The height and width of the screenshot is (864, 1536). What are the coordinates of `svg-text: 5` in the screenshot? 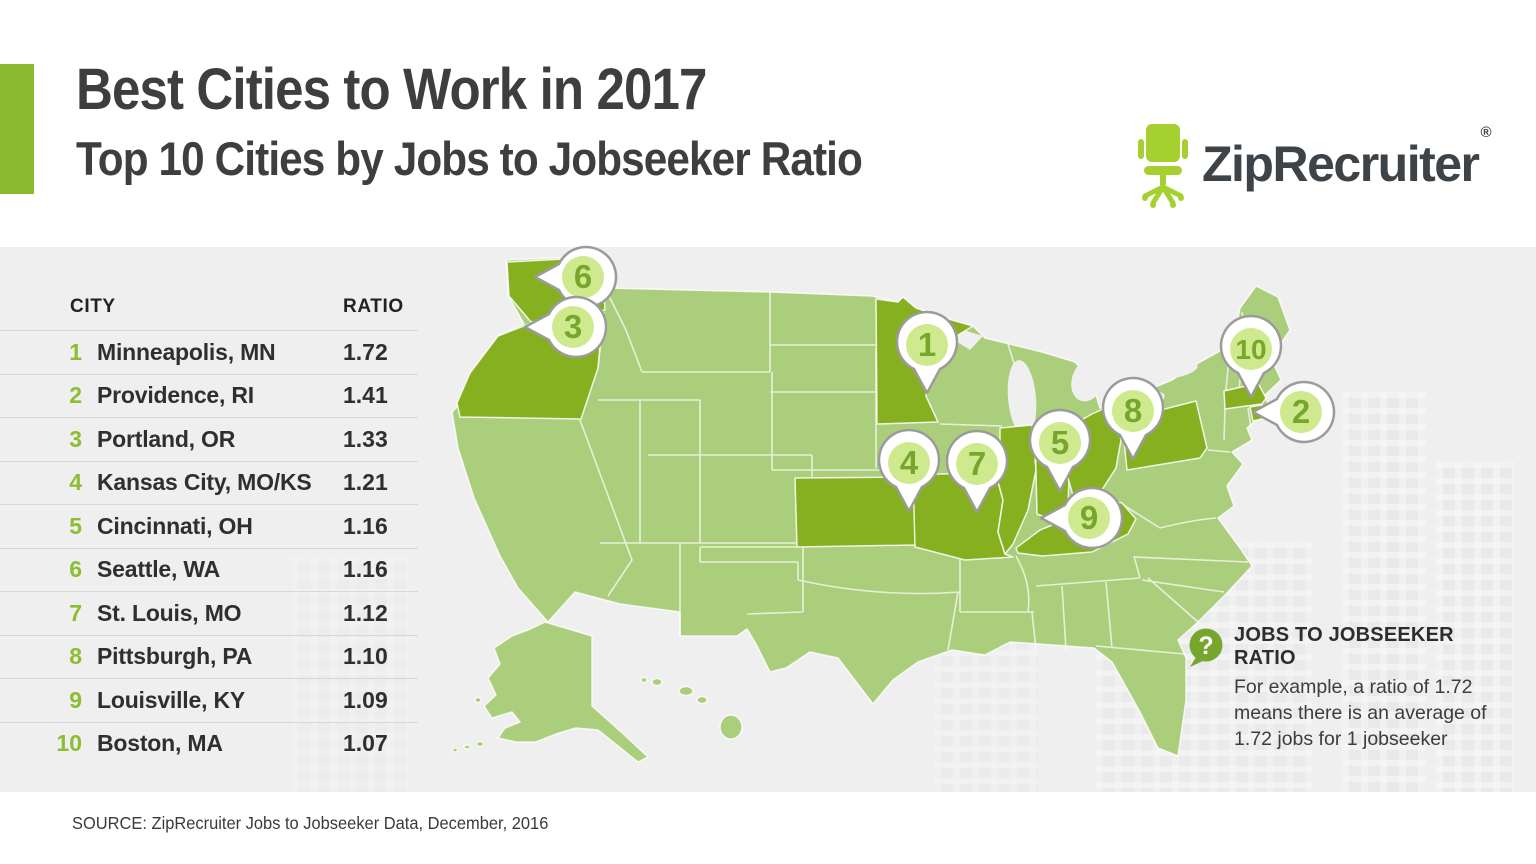 It's located at (1060, 442).